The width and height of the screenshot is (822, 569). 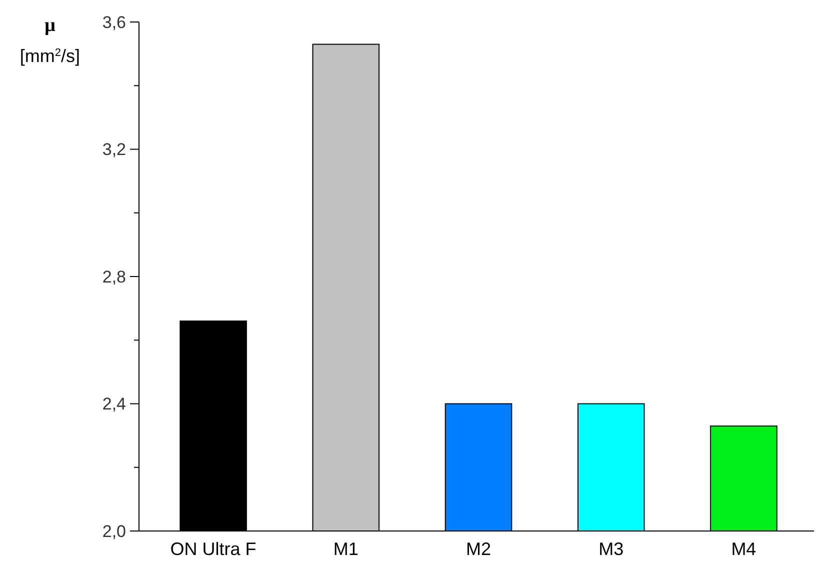 I want to click on x-tick-label: ON Ultra F, so click(x=213, y=549).